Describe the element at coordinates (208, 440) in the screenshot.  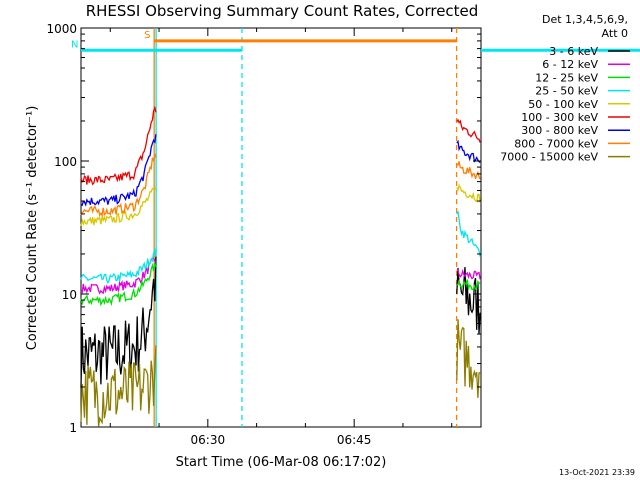
I see `x-tick-label: 06:30` at that location.